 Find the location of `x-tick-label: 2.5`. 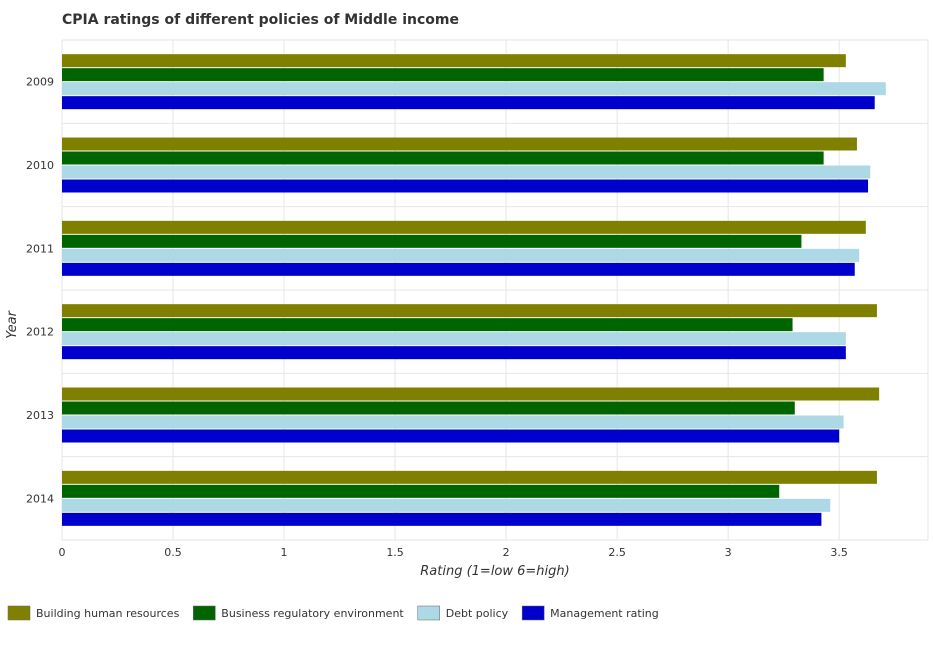

x-tick-label: 2.5 is located at coordinates (617, 552).